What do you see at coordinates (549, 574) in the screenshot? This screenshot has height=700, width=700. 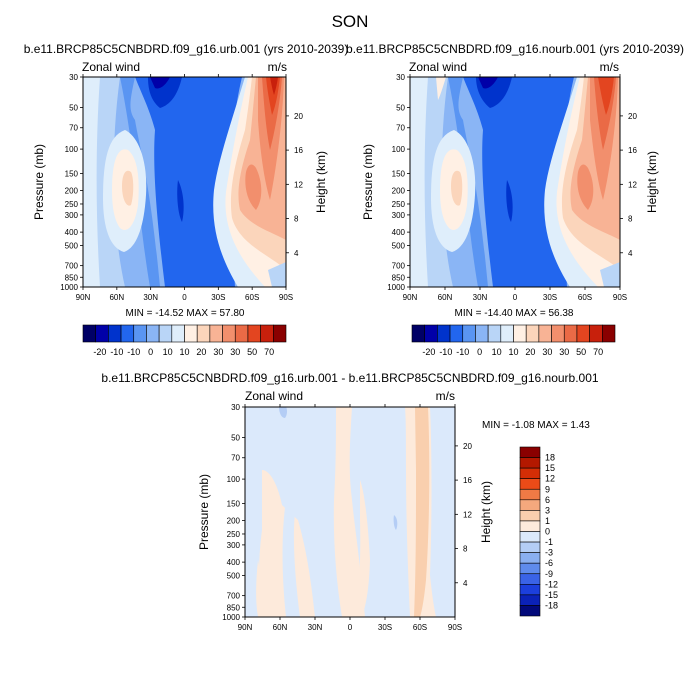 I see `colorbar-label: -9` at bounding box center [549, 574].